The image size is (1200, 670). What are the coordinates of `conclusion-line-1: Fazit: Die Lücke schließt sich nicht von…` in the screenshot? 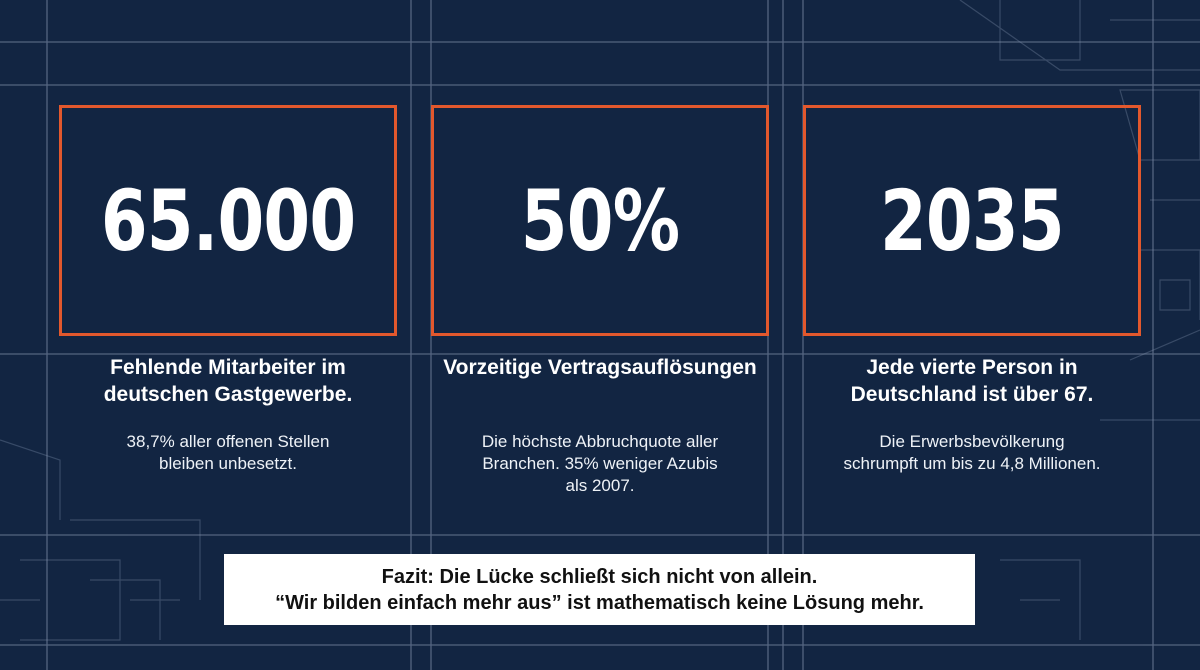 It's located at (599, 577).